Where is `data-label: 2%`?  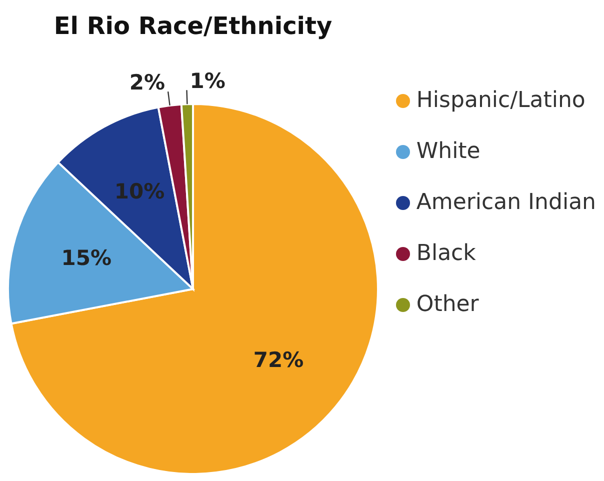
data-label: 2% is located at coordinates (147, 82).